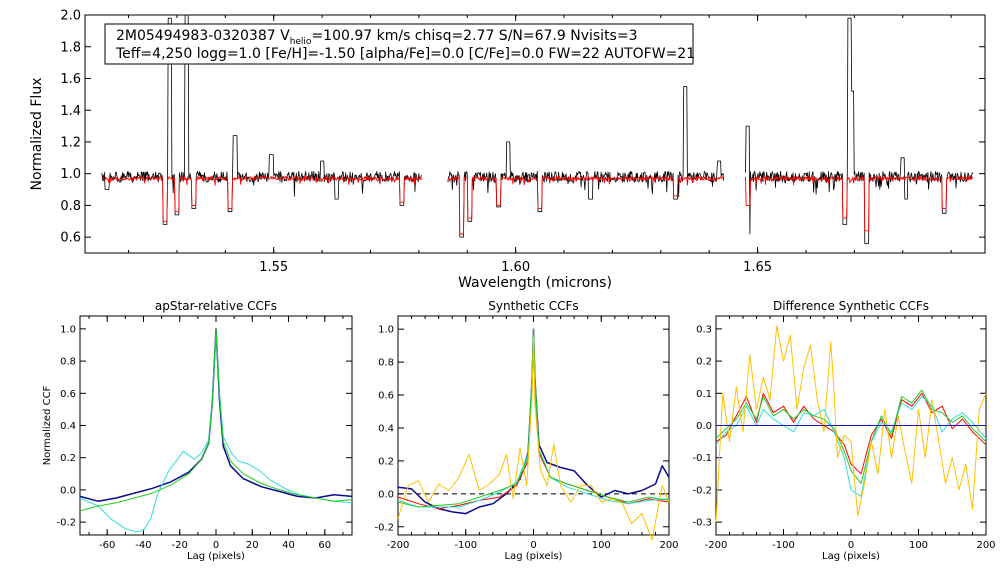 This screenshot has width=1008, height=576. I want to click on ytick-label: 0.1, so click(704, 394).